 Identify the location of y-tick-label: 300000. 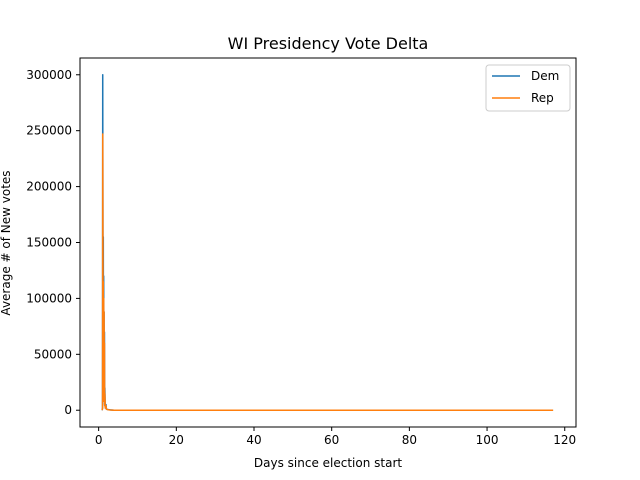
(49, 75).